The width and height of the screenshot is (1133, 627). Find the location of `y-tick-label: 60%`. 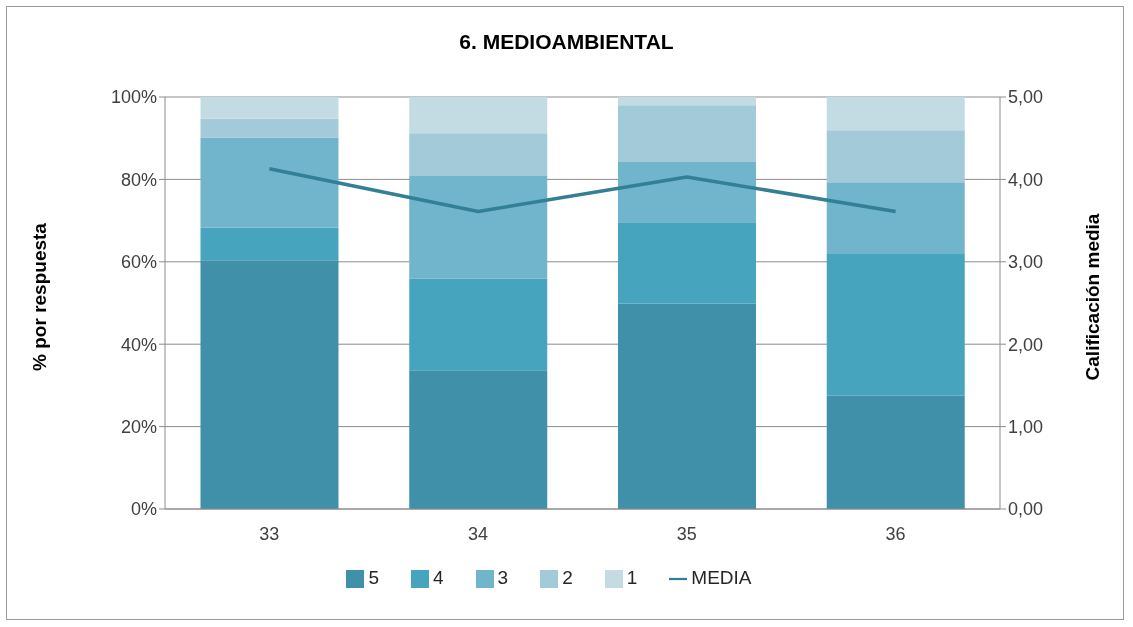

y-tick-label: 60% is located at coordinates (138, 262).